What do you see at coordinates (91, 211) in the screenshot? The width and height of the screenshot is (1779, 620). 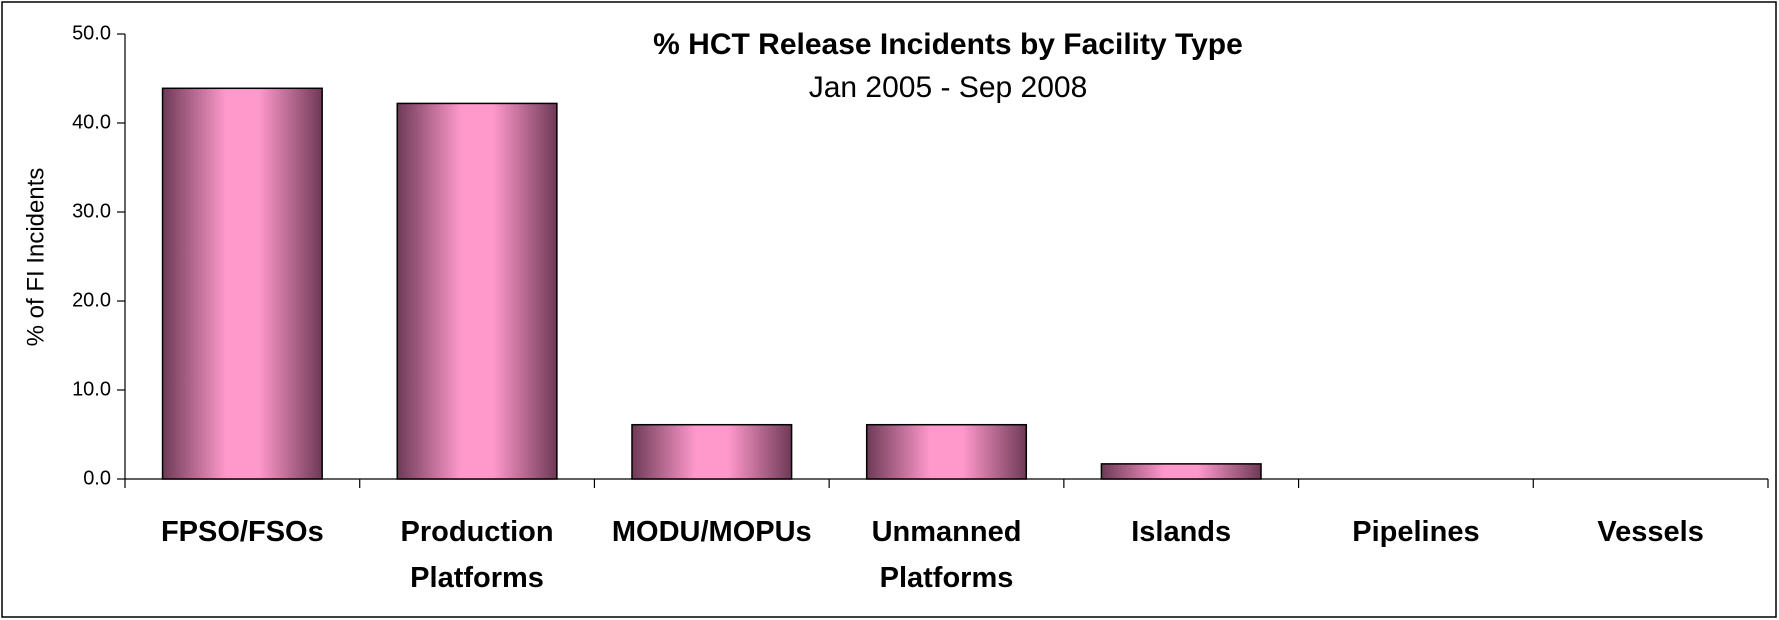 I see `y-tick-label: 30.0` at bounding box center [91, 211].